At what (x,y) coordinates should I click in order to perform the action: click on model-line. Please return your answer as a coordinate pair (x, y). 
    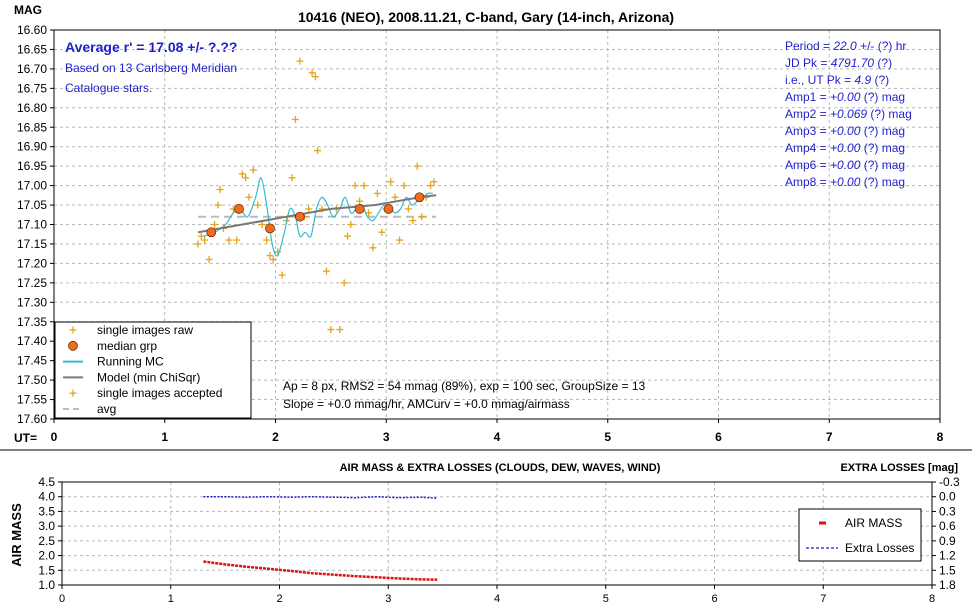
    Looking at the image, I should click on (317, 214).